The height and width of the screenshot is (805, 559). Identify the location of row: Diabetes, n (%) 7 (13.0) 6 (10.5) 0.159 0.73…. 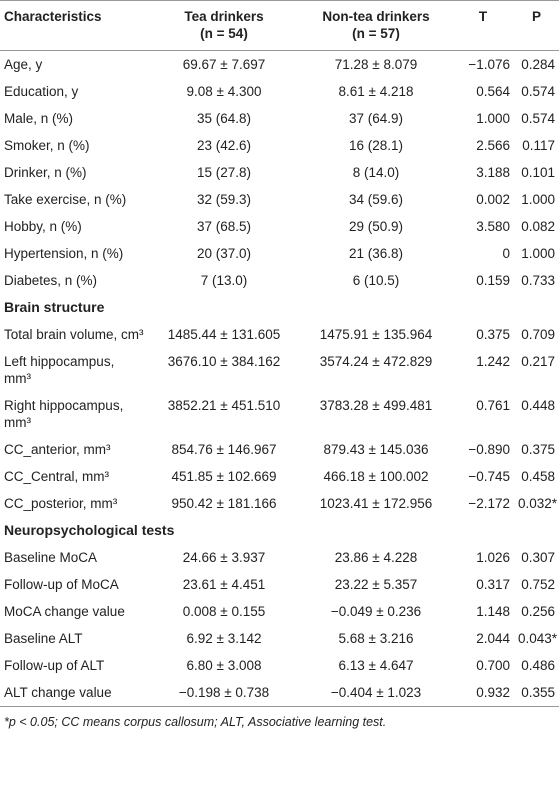
(279, 280).